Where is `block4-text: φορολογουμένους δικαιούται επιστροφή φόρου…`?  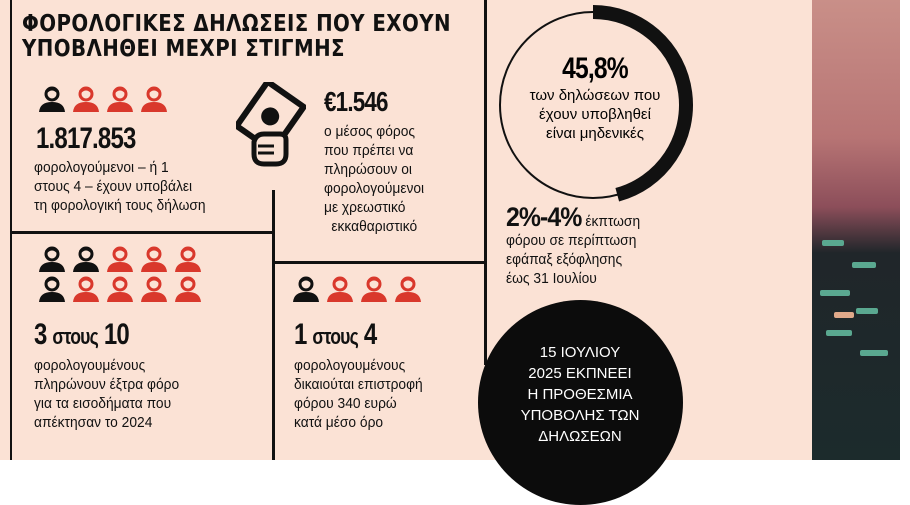
block4-text: φορολογουμένους δικαιούται επιστροφή φόρου… is located at coordinates (358, 394).